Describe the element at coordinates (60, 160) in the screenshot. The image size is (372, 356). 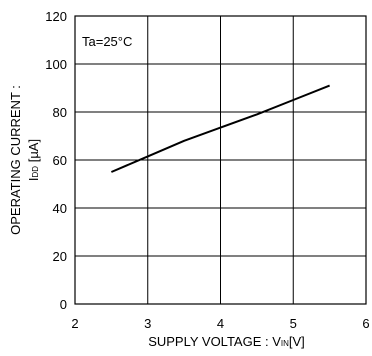
I see `y-tick-label: 60` at that location.